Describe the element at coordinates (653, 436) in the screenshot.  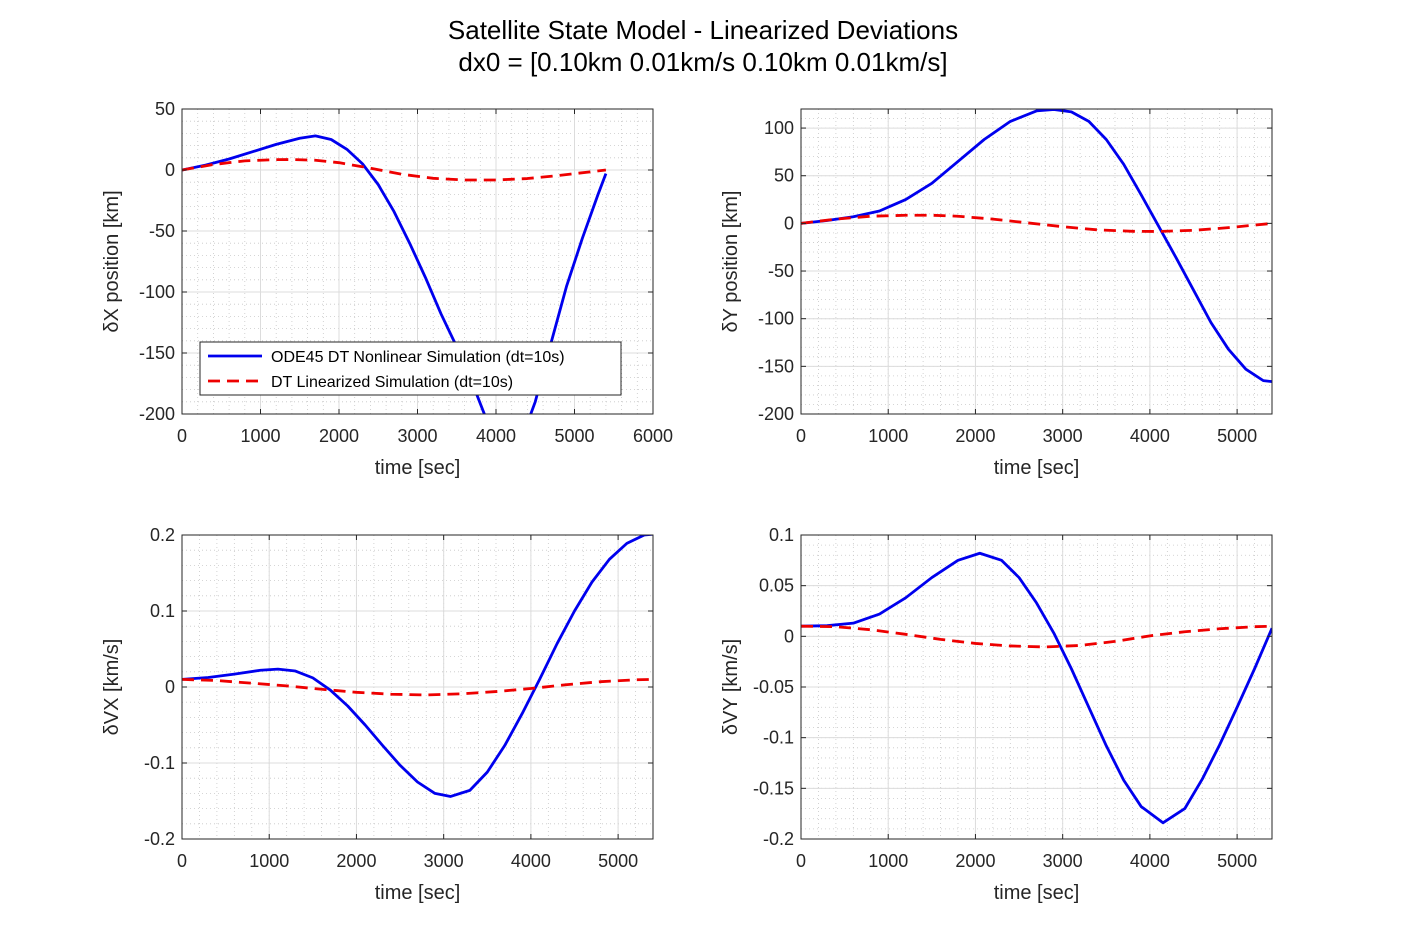
I see `x-tick-label: 6000` at that location.